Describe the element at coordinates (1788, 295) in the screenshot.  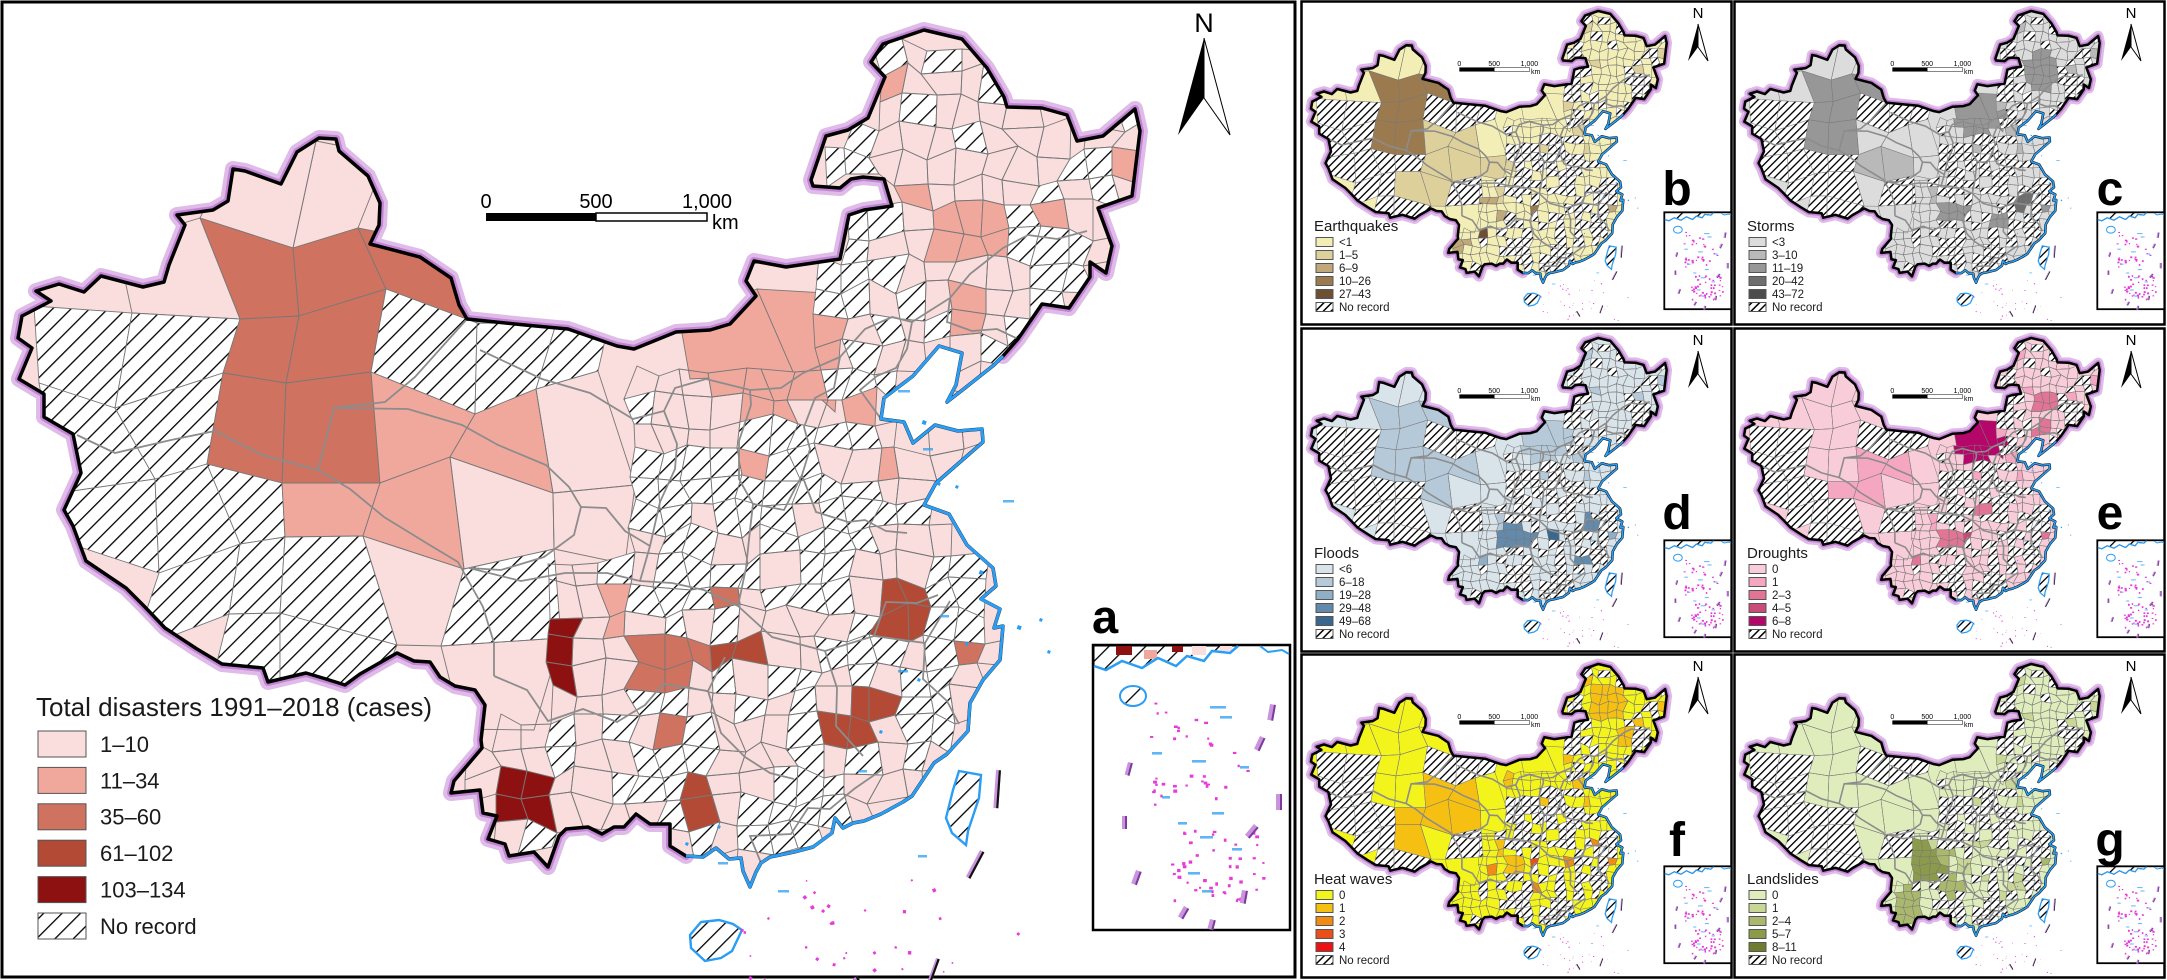
I see `svg-text: 43–72` at that location.